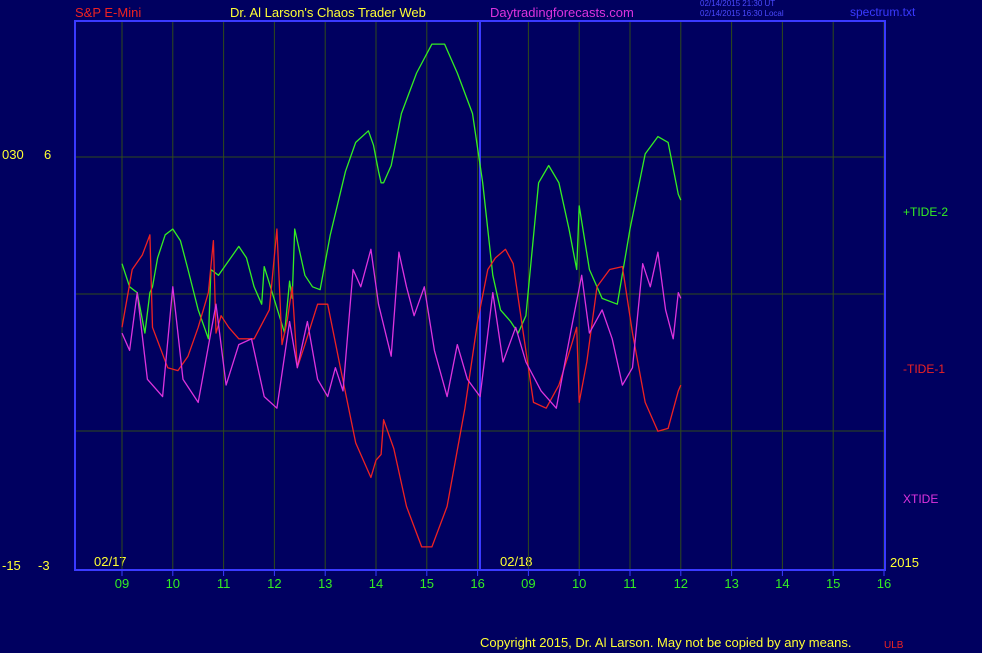 The width and height of the screenshot is (982, 653). What do you see at coordinates (883, 12) in the screenshot?
I see `spectrum-file-label: spectrum.txt` at bounding box center [883, 12].